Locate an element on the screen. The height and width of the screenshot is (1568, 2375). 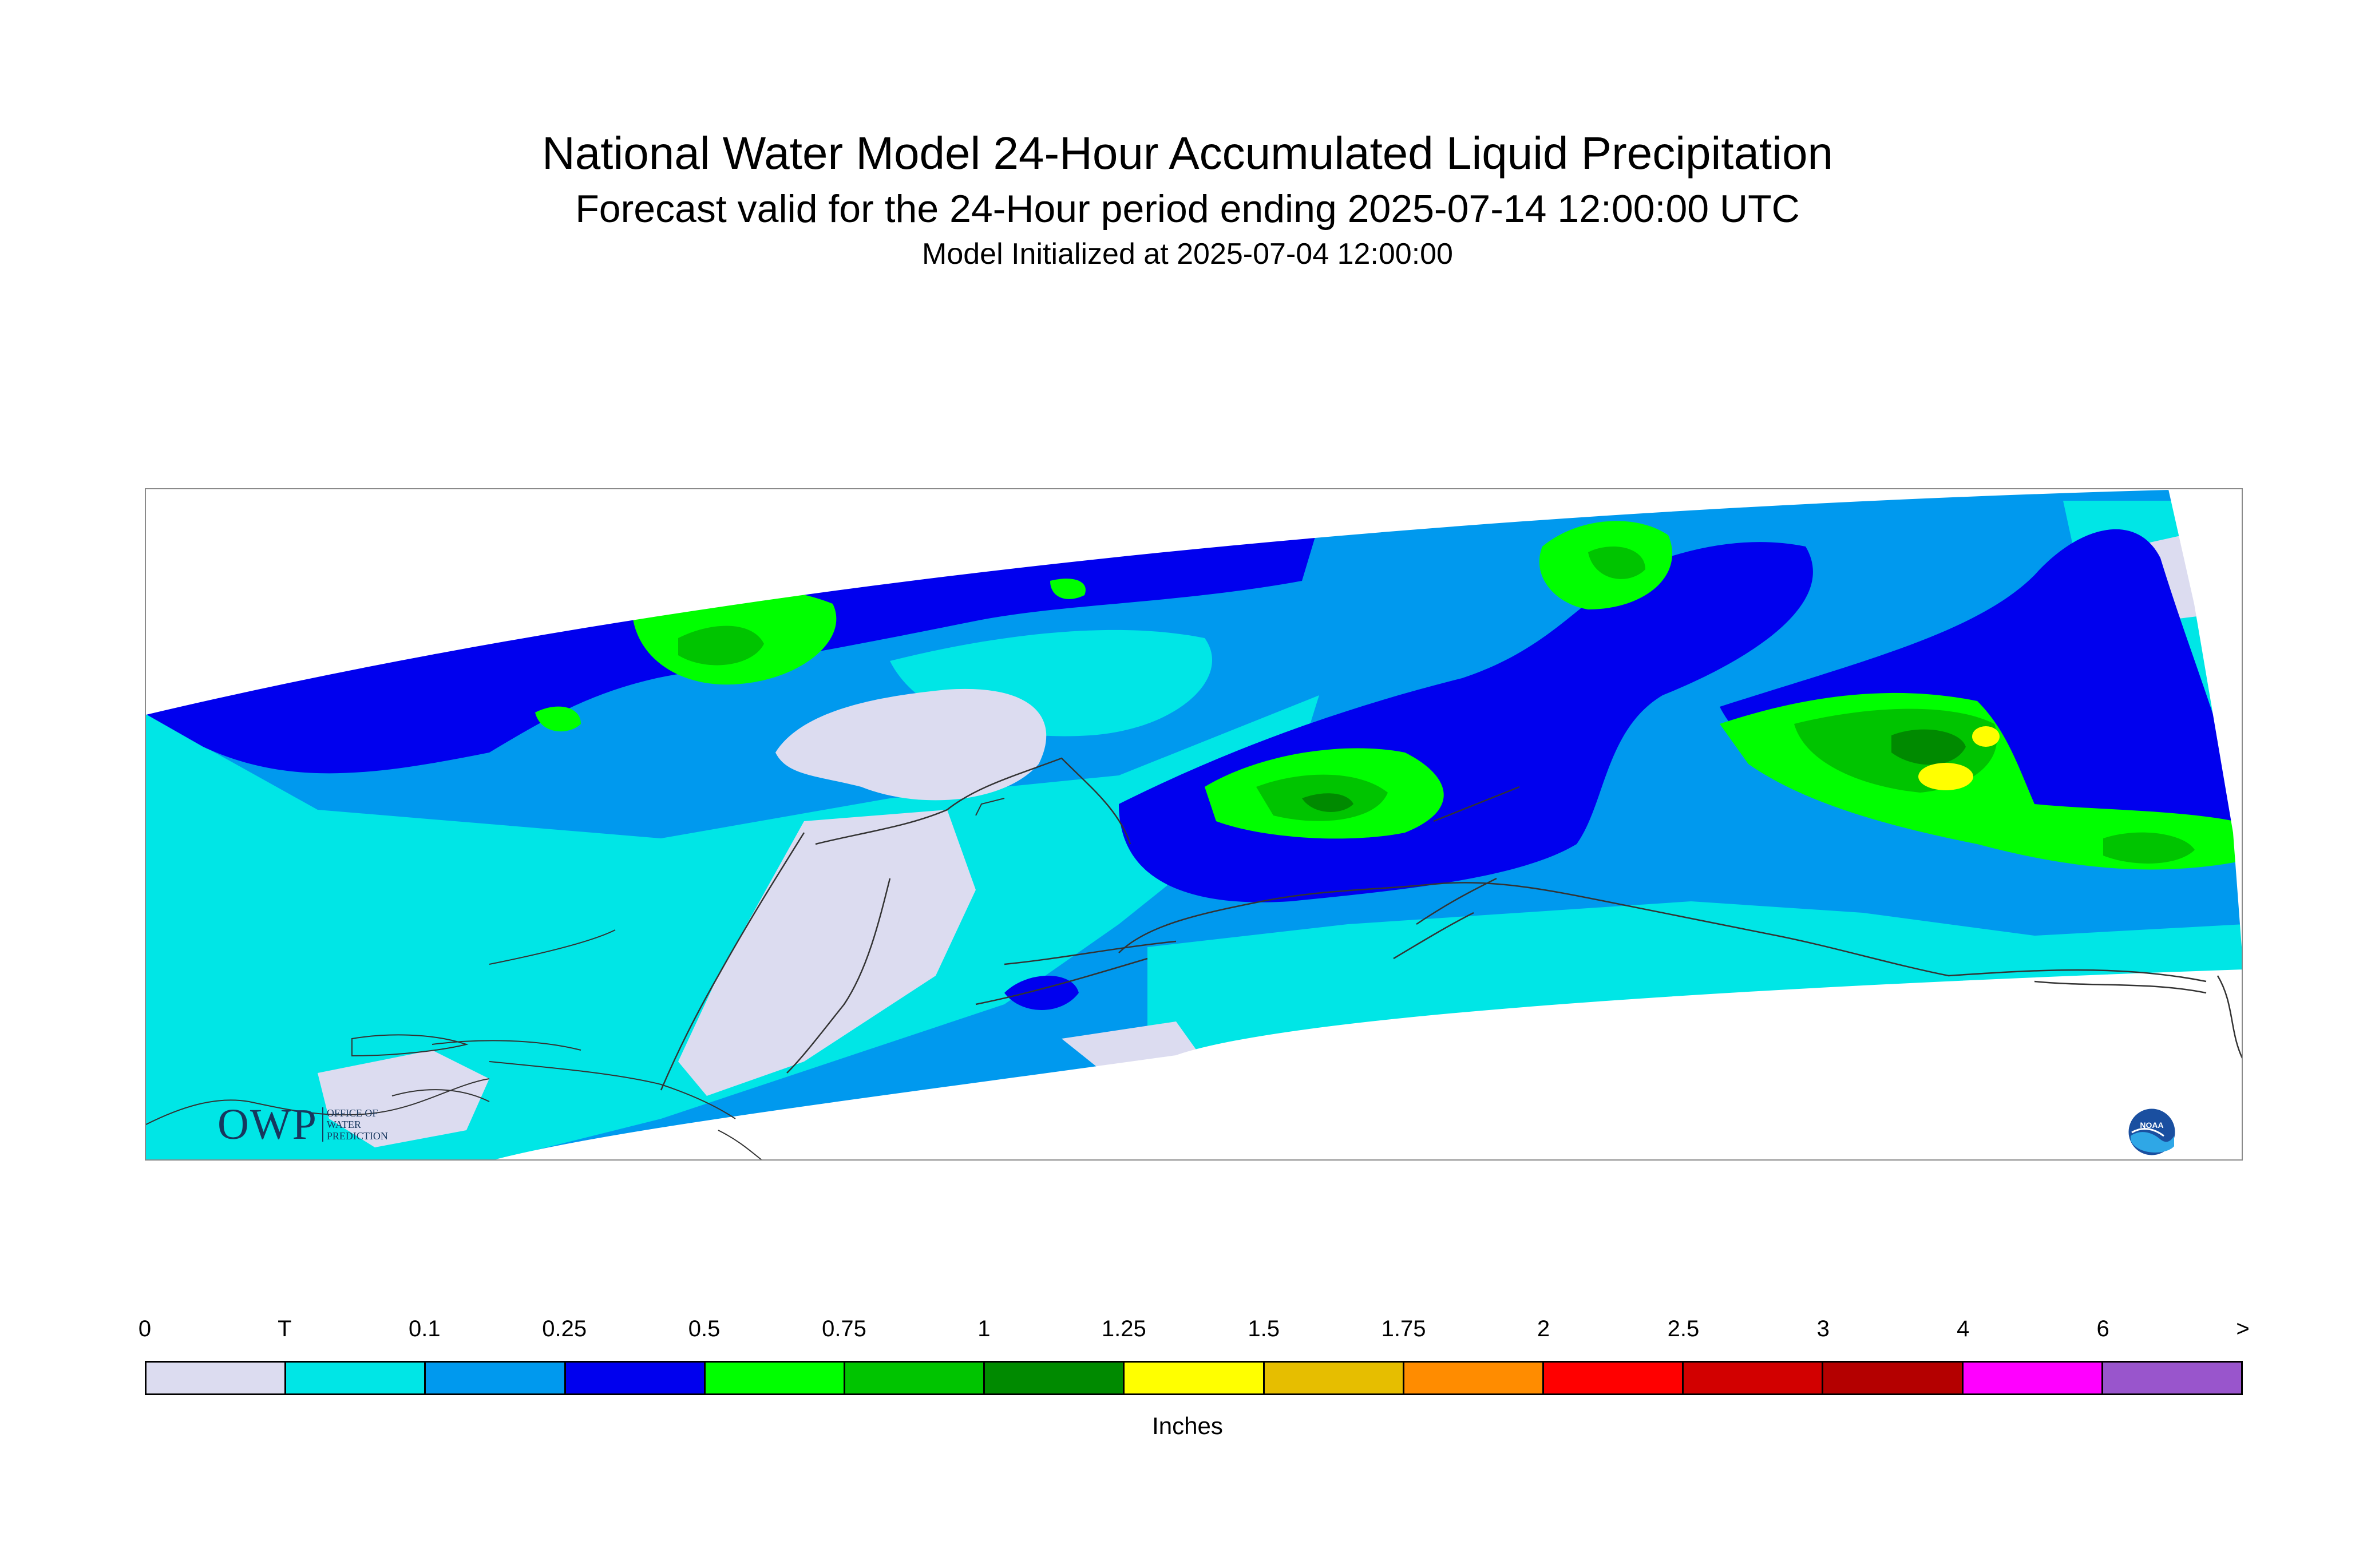
precip-darkgreen-east is located at coordinates (1929, 747).